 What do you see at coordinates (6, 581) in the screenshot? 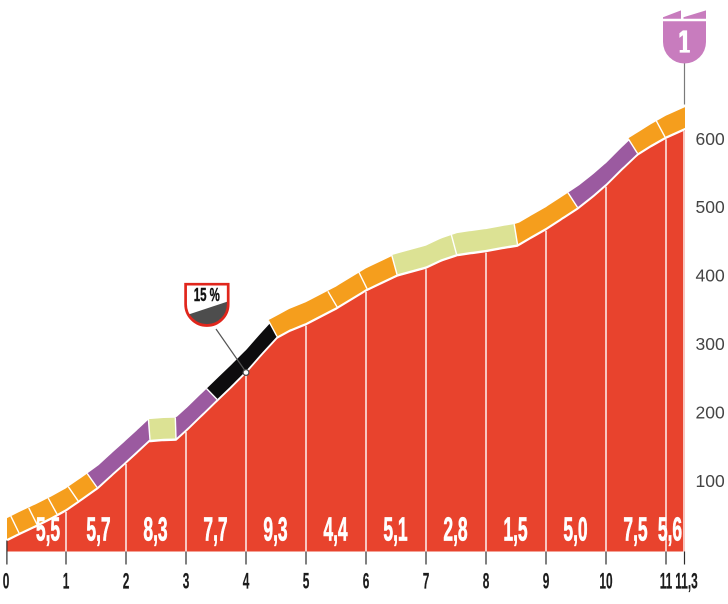
I see `svg-text: 0` at bounding box center [6, 581].